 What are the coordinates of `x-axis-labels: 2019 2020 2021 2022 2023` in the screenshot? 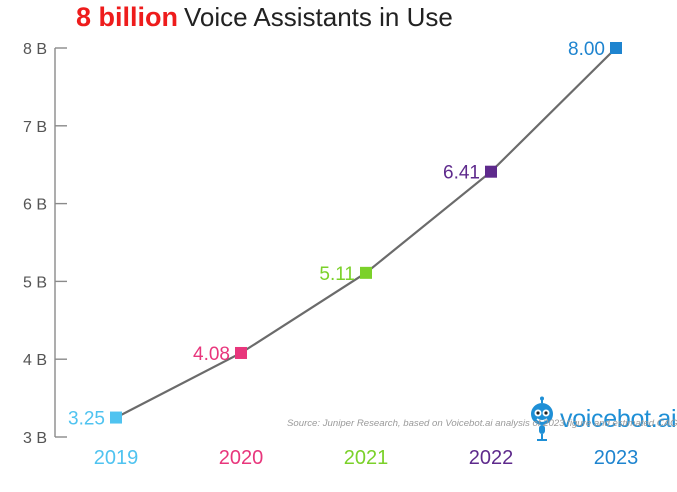 It's located at (366, 458).